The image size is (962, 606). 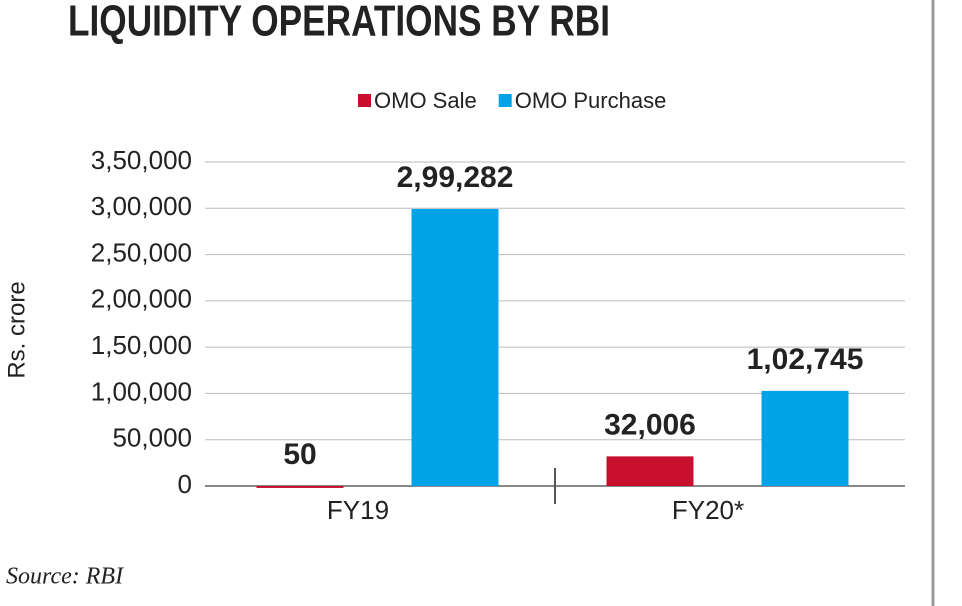 I want to click on value-label: 50, so click(x=299, y=454).